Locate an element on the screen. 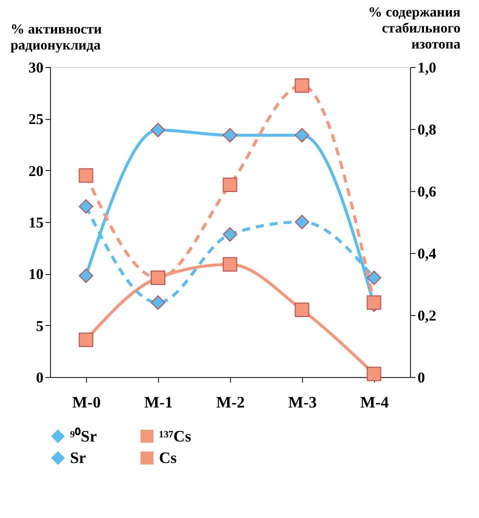  y2-tick-label: 0,8 is located at coordinates (427, 130).